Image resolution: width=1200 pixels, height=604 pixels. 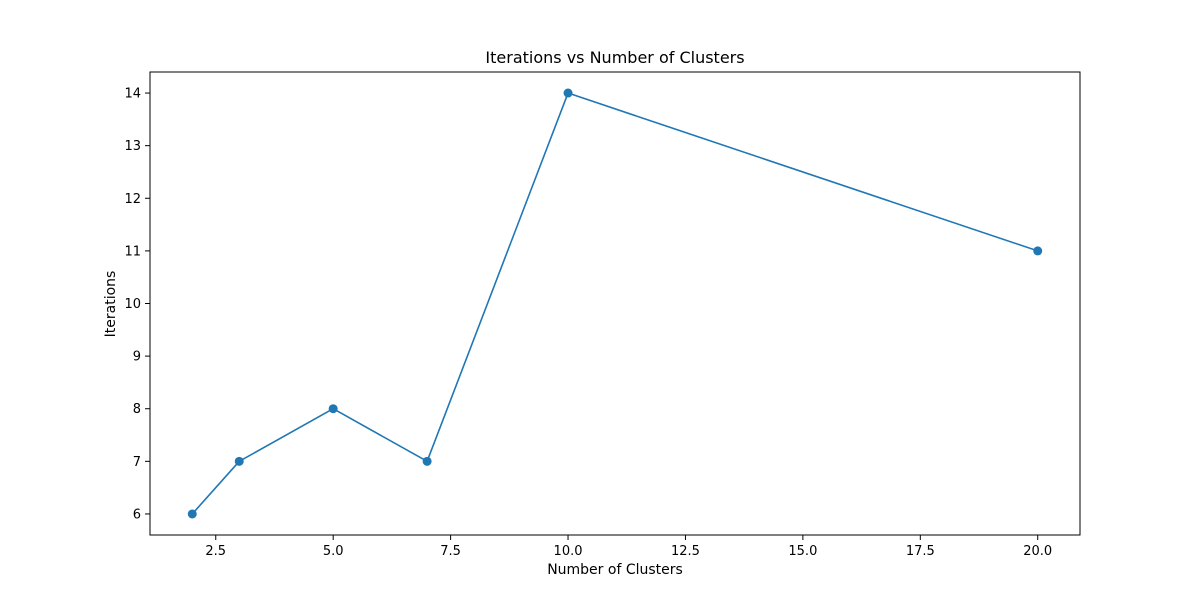 I want to click on y-tick-label: 10, so click(x=132, y=304).